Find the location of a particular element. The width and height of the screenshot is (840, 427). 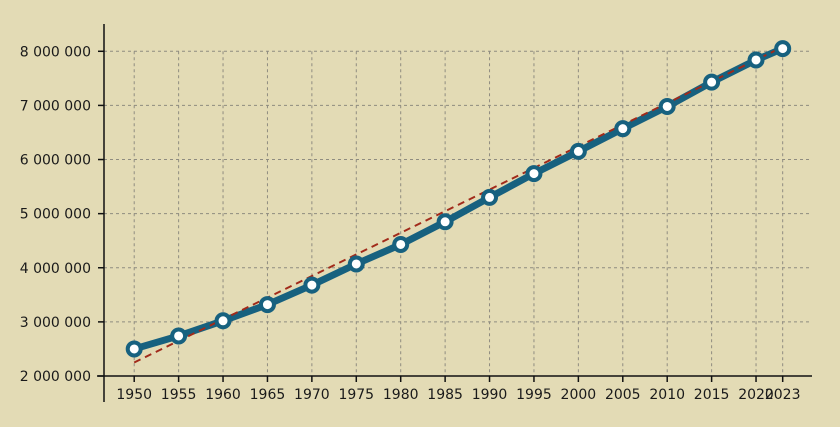

x-tick-label: 2010 is located at coordinates (667, 395).